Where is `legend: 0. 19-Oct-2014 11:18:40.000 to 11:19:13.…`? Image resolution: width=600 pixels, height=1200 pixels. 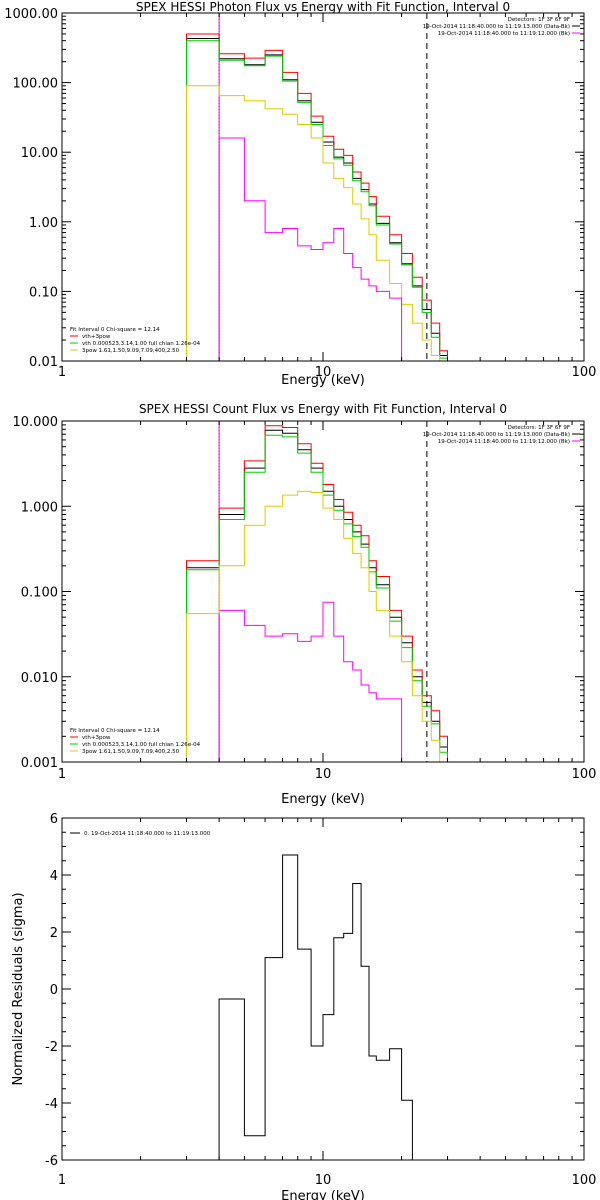
legend: 0. 19-Oct-2014 11:18:40.000 to 11:19:13.… is located at coordinates (140, 834).